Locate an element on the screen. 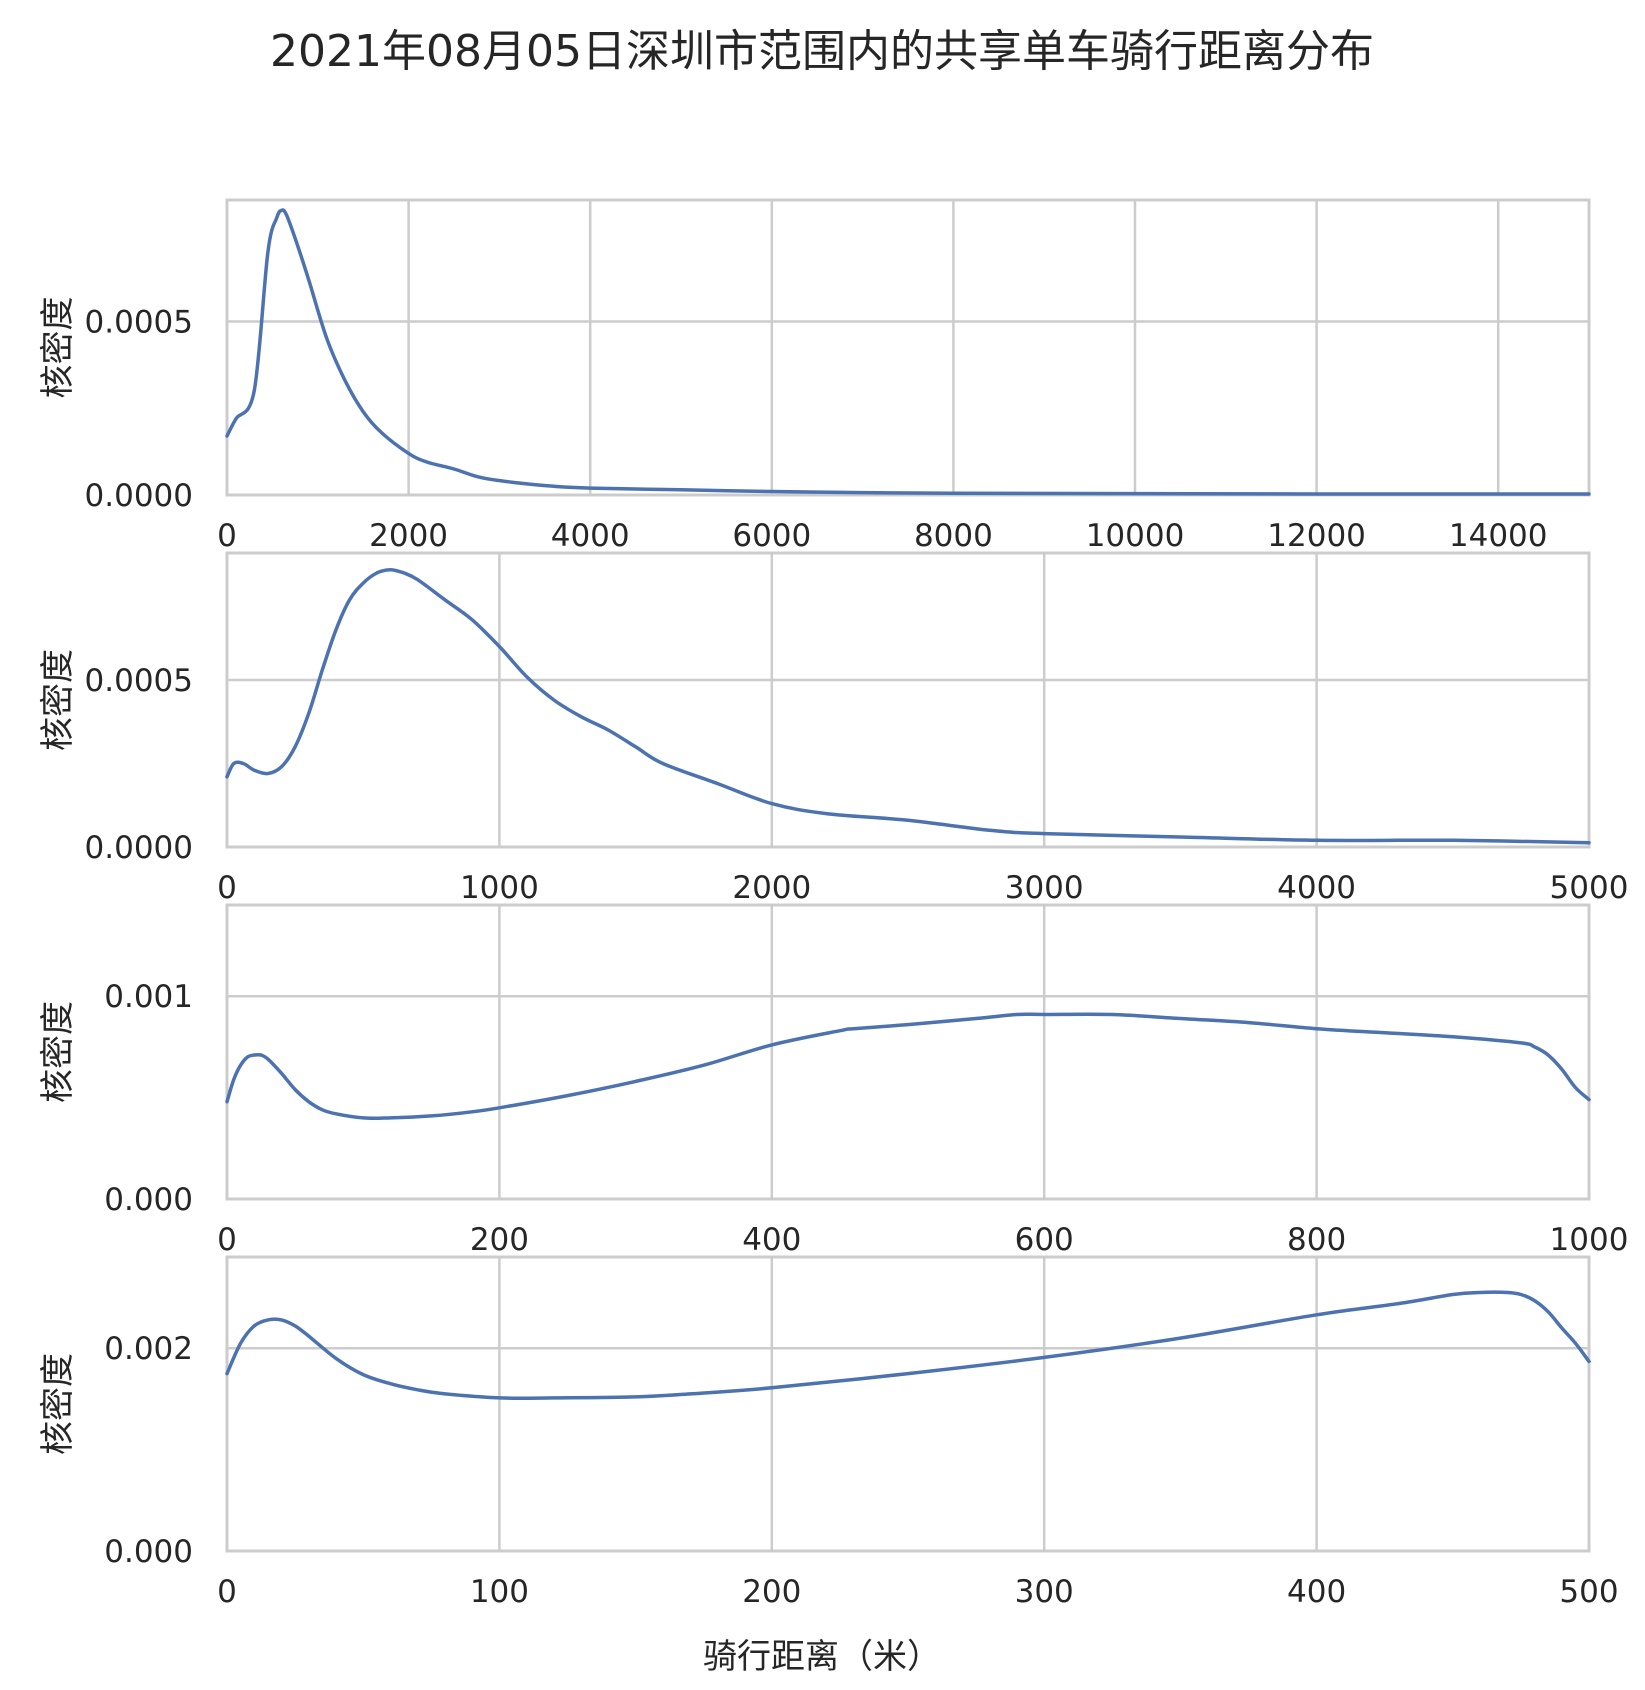 The image size is (1645, 1690). x-tick-label: 500 is located at coordinates (1588, 1592).